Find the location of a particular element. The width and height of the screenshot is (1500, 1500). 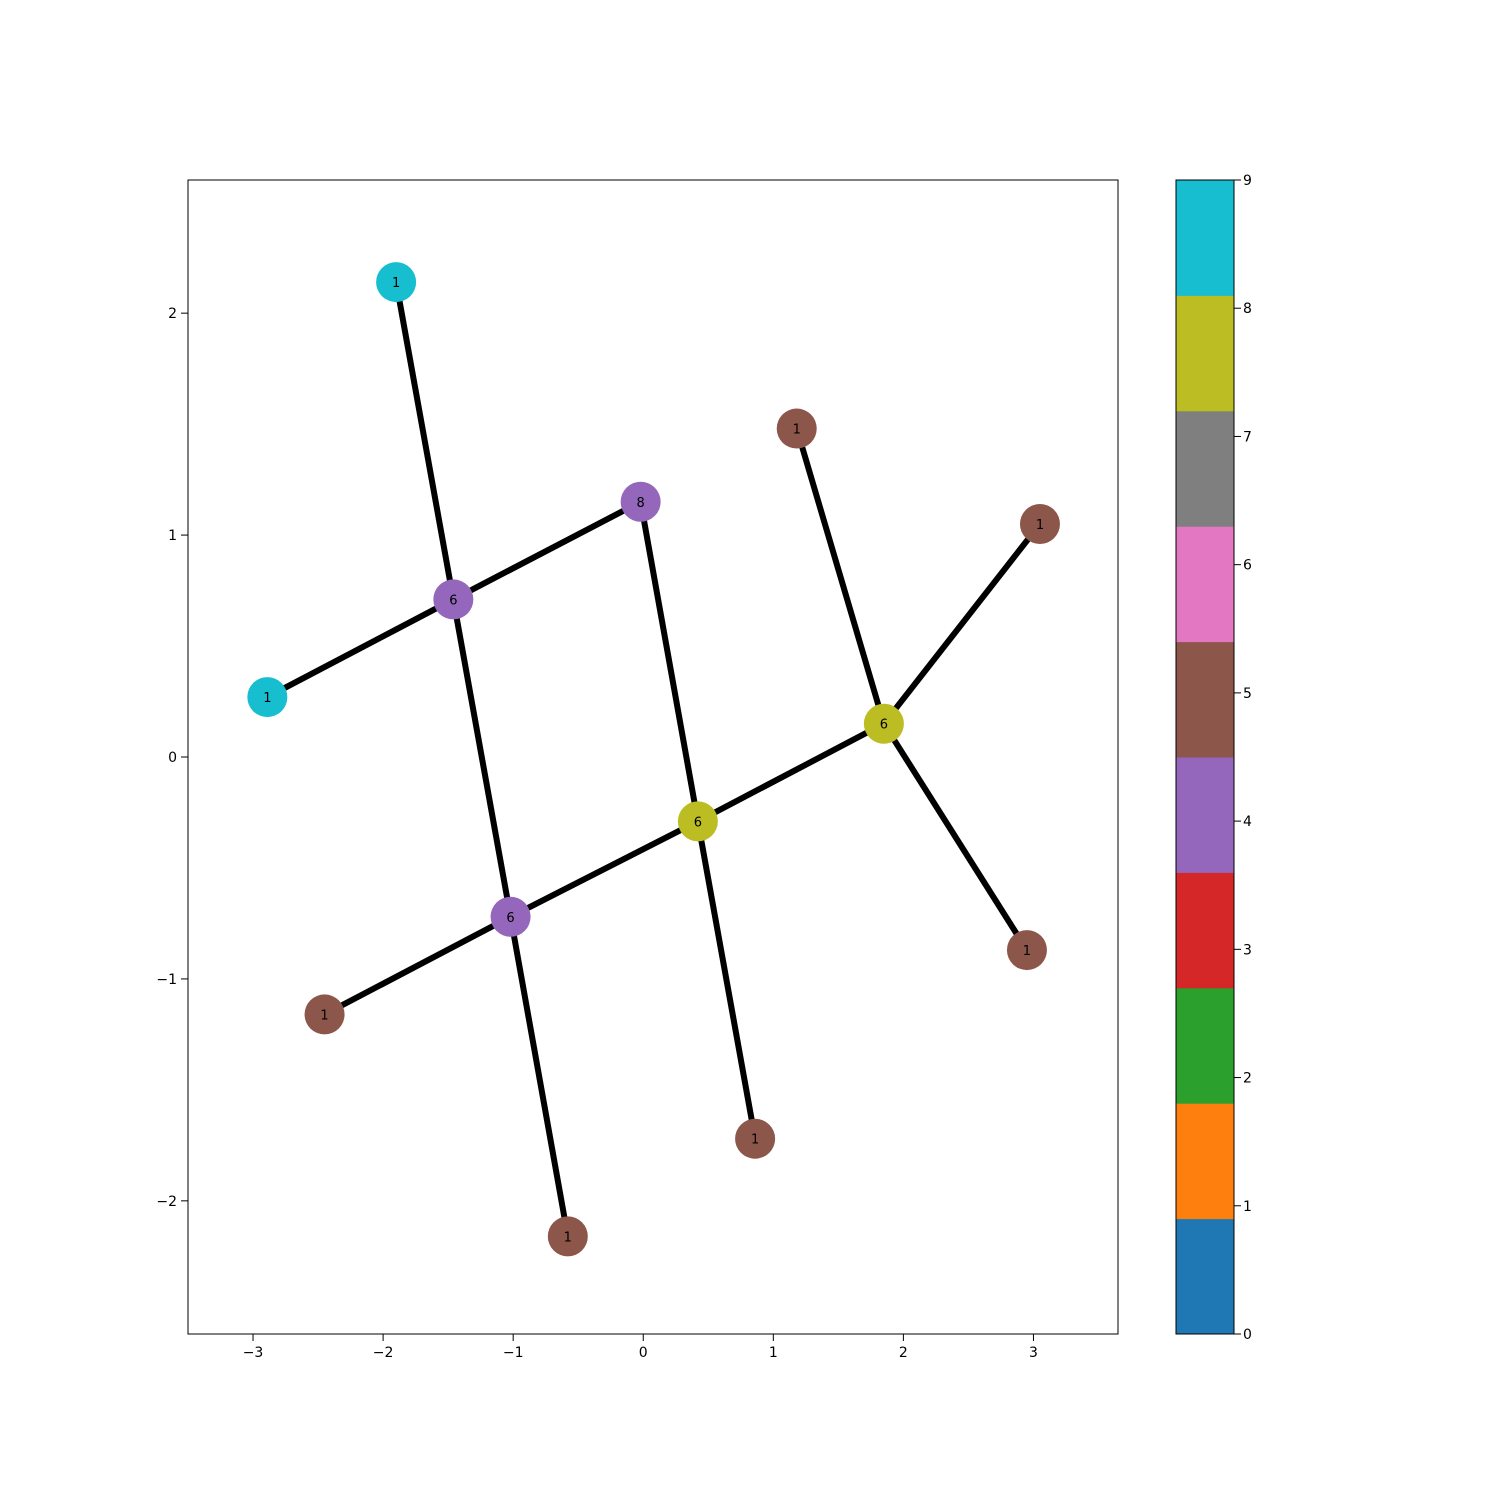

colorbar-frame is located at coordinates (1205, 757).